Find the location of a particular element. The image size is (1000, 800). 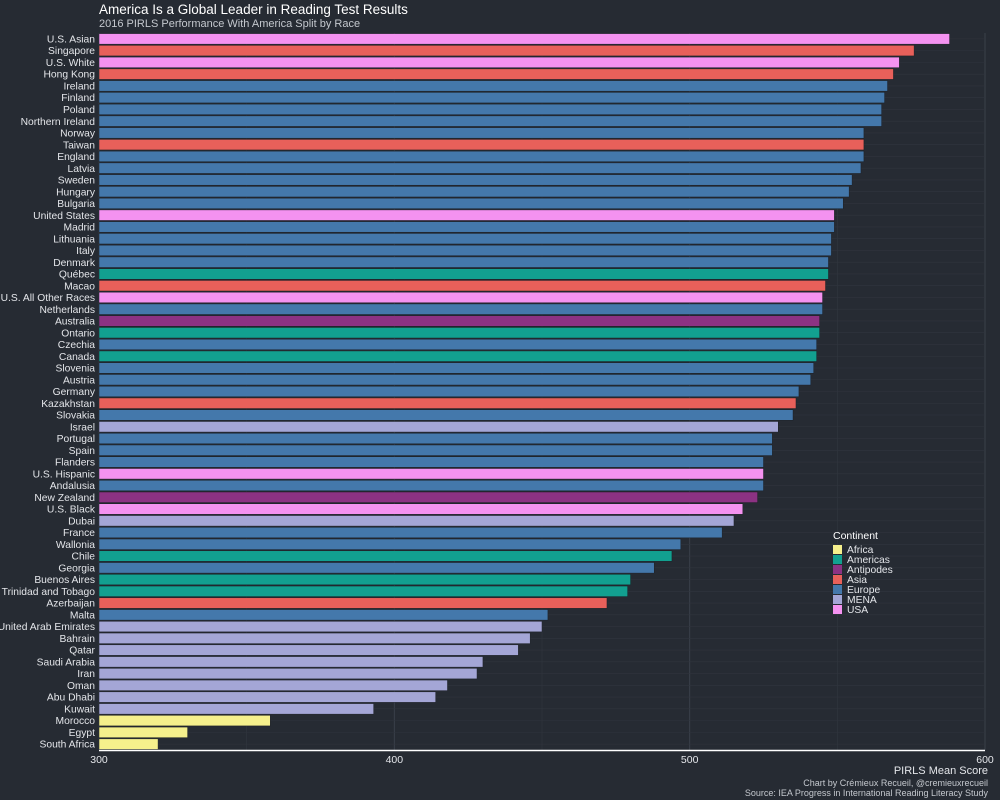

category-label: Madrid is located at coordinates (80, 228).